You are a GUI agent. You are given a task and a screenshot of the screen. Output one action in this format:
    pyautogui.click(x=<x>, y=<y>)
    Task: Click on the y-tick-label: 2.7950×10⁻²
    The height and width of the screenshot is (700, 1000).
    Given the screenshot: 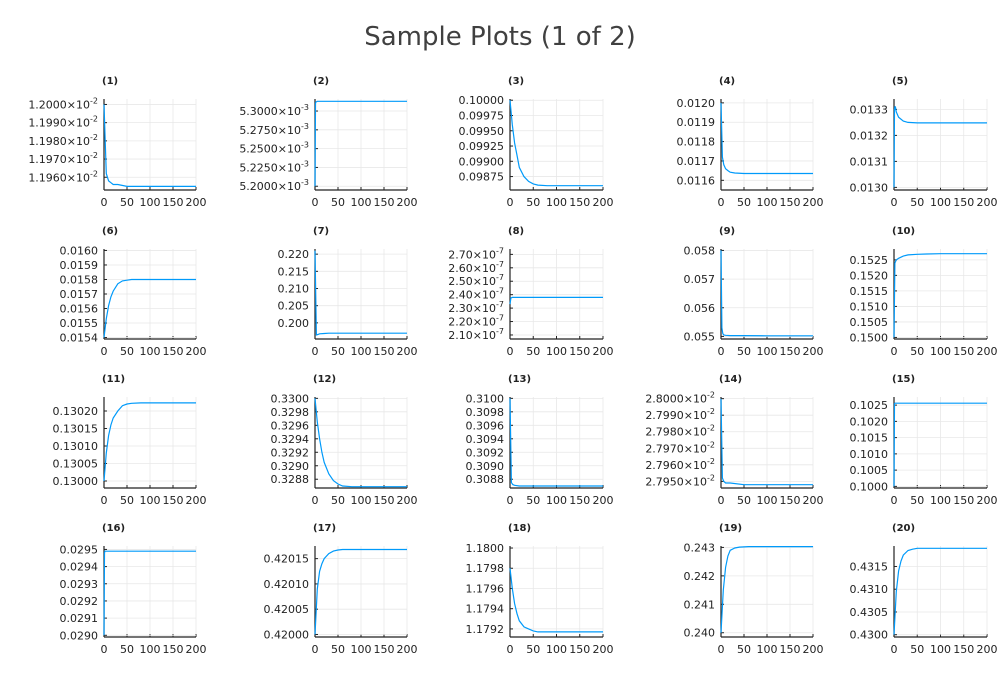 What is the action you would take?
    pyautogui.click(x=680, y=480)
    